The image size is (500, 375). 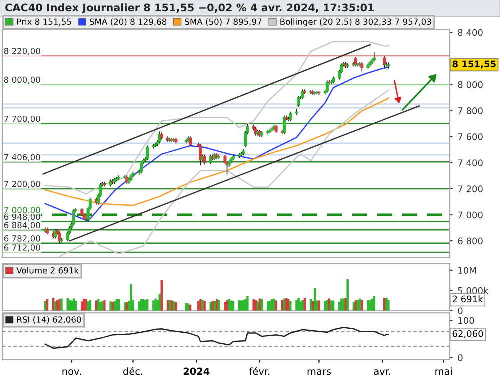 I want to click on legend-label: SMA (20) 8 129,68, so click(x=128, y=22).